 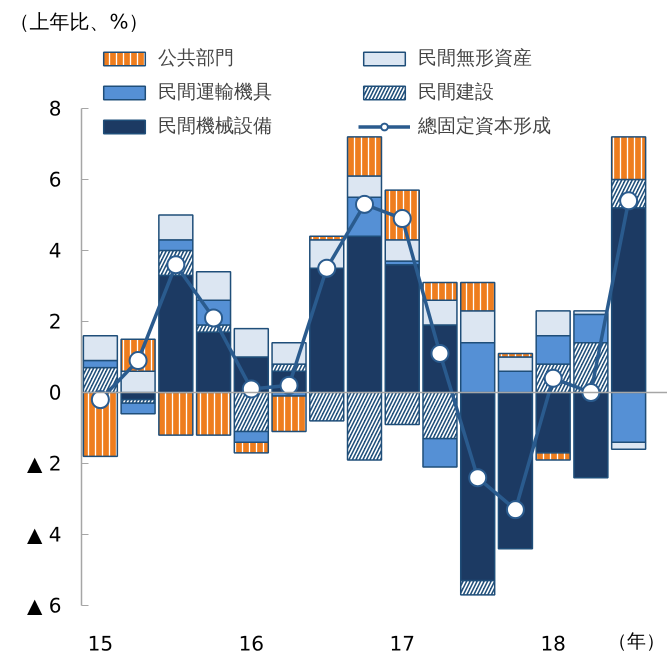 I want to click on x-tick-label: 17, so click(x=402, y=643).